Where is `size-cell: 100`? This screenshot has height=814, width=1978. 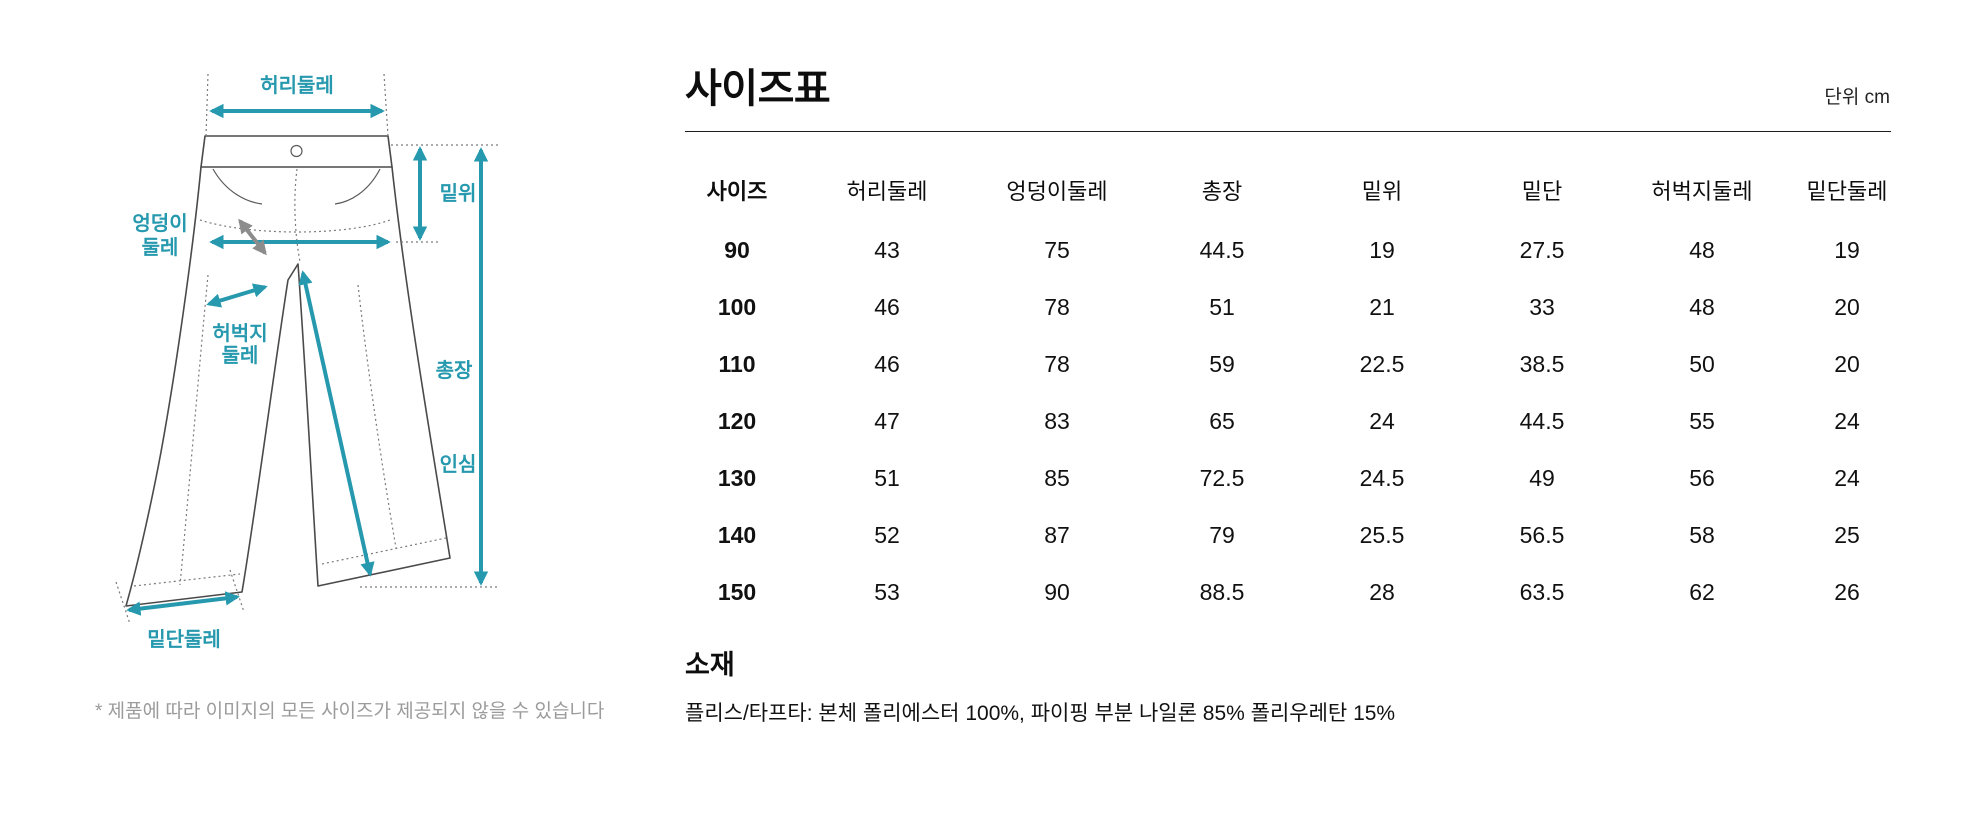 size-cell: 100 is located at coordinates (737, 307).